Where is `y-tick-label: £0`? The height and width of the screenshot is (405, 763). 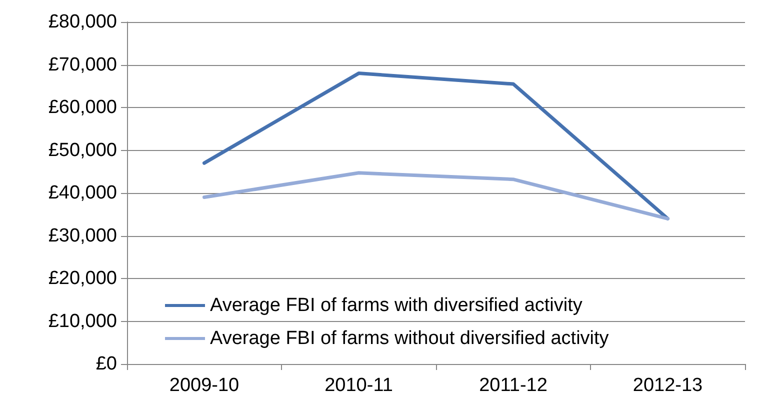 y-tick-label: £0 is located at coordinates (106, 364).